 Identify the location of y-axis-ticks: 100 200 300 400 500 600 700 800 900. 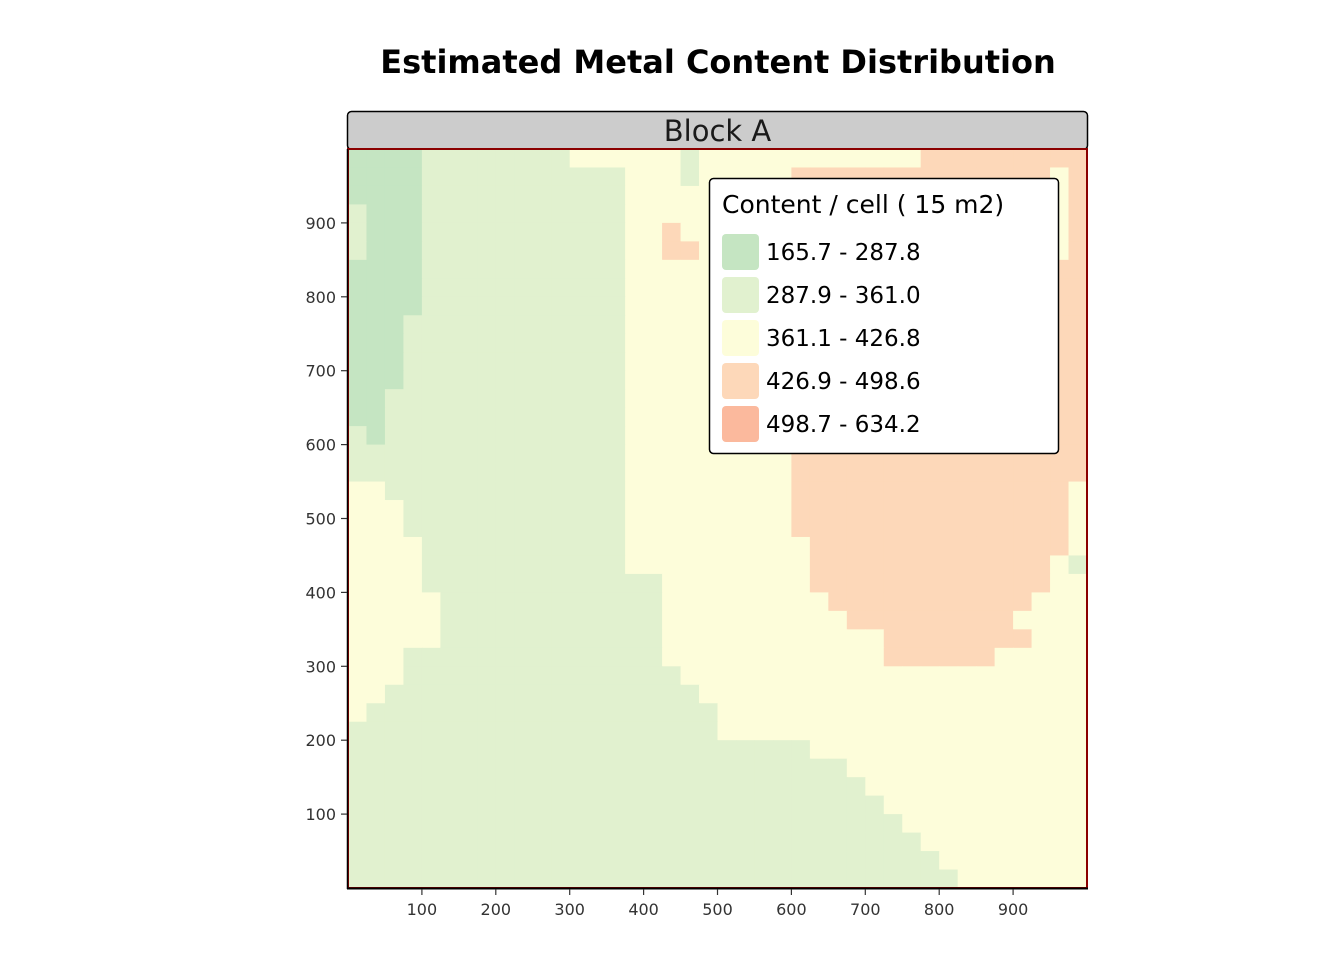
(326, 519).